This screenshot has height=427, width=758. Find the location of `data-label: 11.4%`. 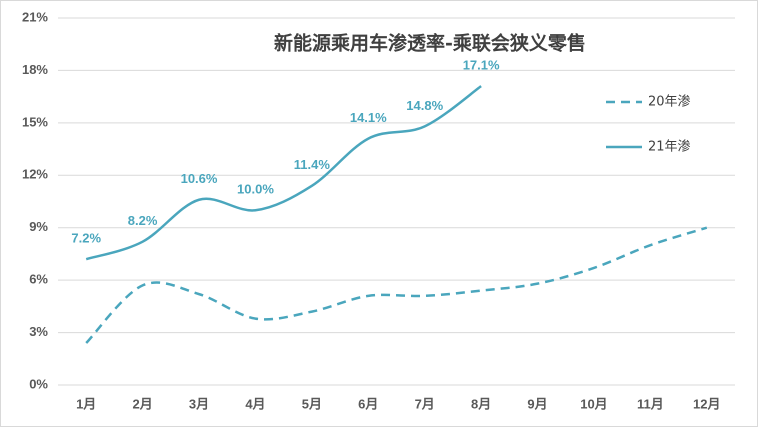

data-label: 11.4% is located at coordinates (312, 164).